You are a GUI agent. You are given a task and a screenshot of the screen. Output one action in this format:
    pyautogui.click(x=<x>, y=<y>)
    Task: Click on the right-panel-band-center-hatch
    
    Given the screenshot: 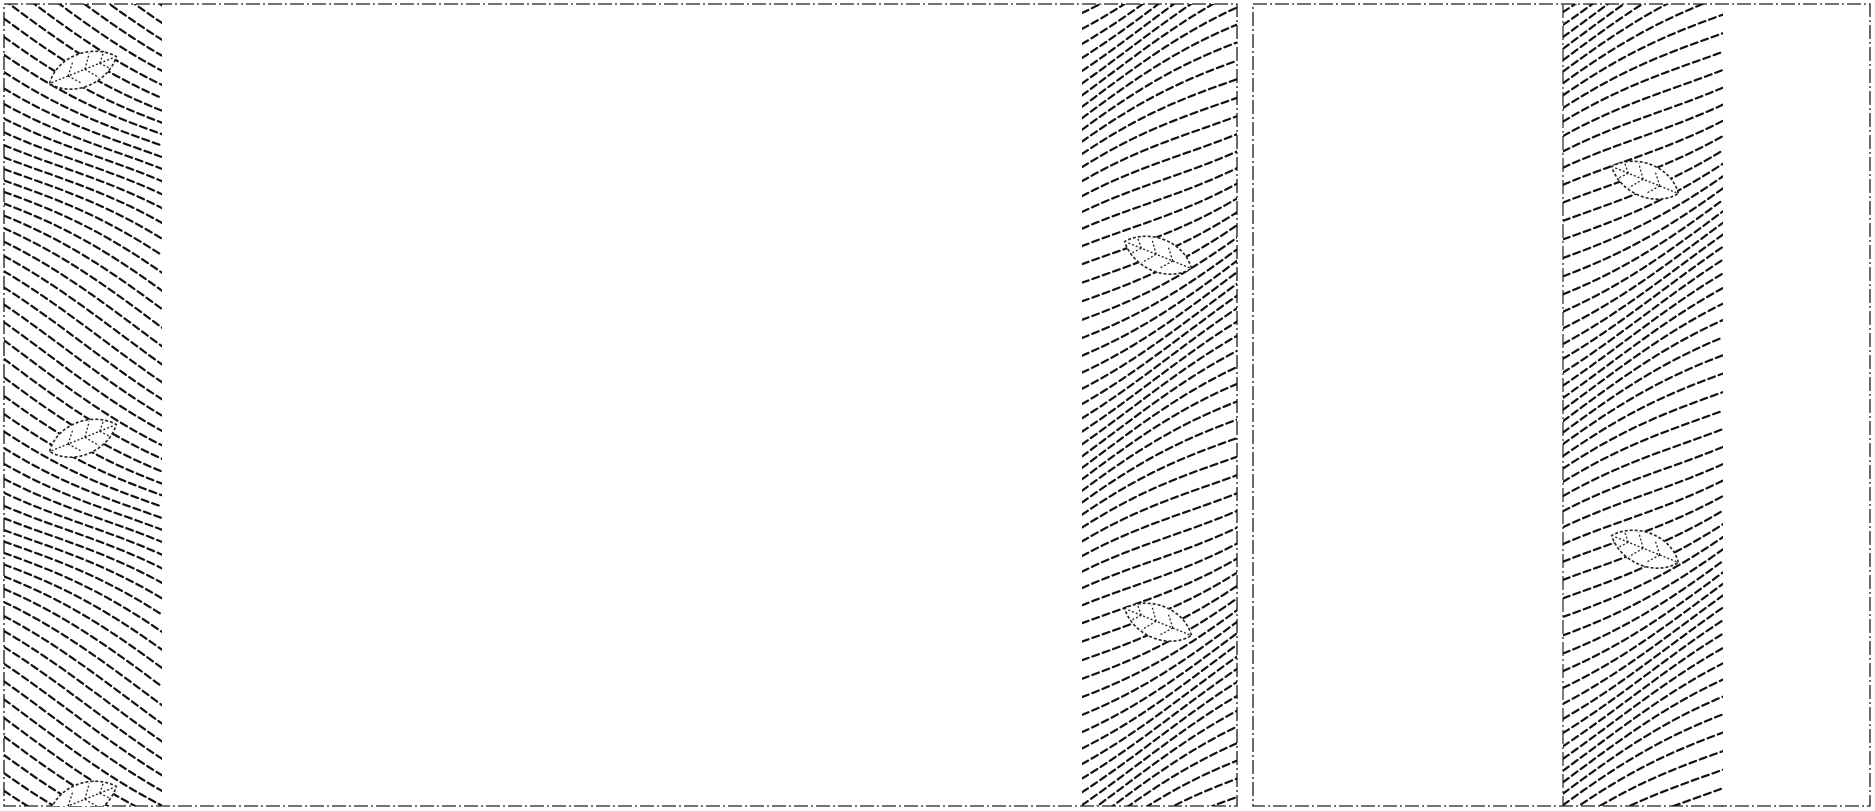 What is the action you would take?
    pyautogui.click(x=1643, y=405)
    